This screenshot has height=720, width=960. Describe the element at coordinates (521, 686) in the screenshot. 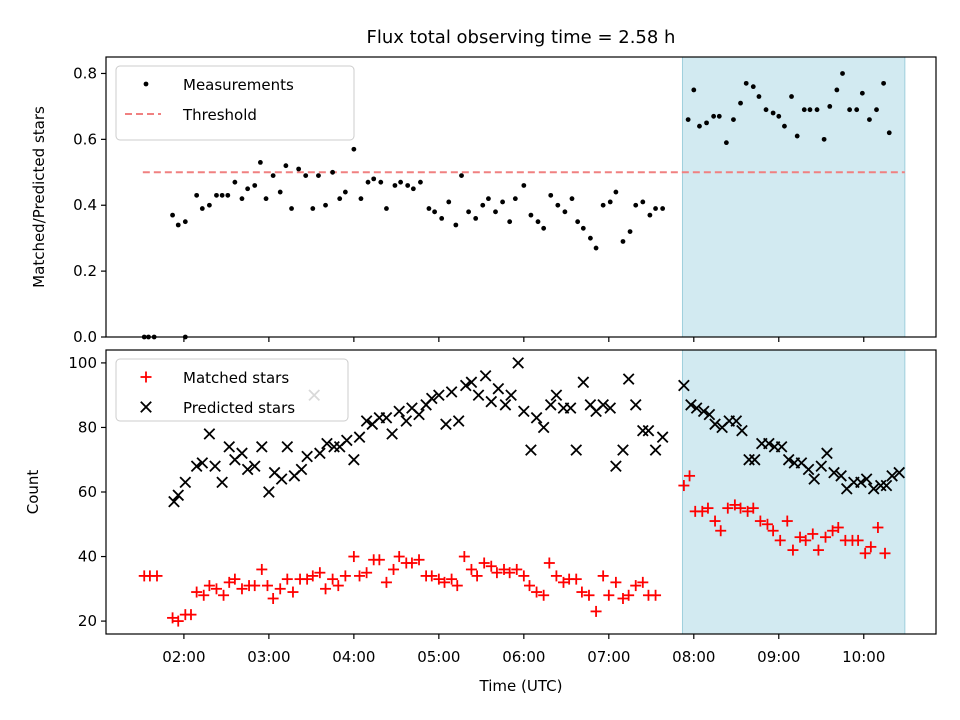

I see `x-axis-label: Time (UTC)` at that location.